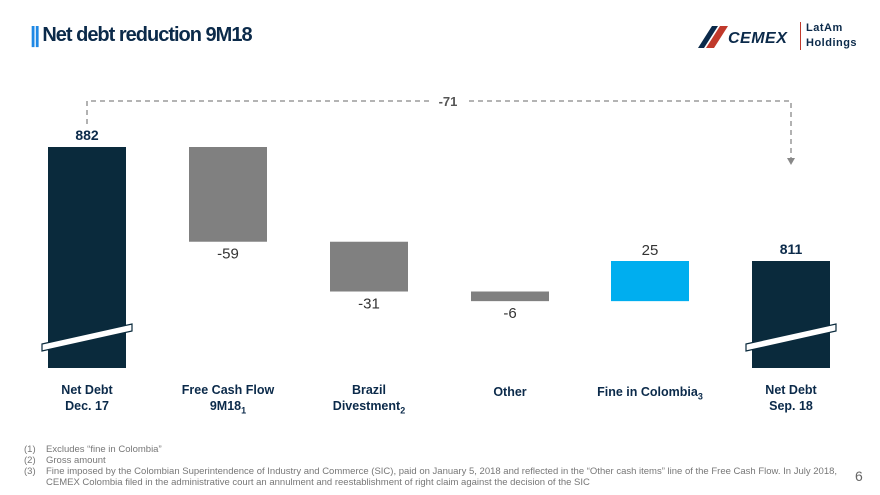  What do you see at coordinates (403, 410) in the screenshot?
I see `category-footnote-ref: 2` at bounding box center [403, 410].